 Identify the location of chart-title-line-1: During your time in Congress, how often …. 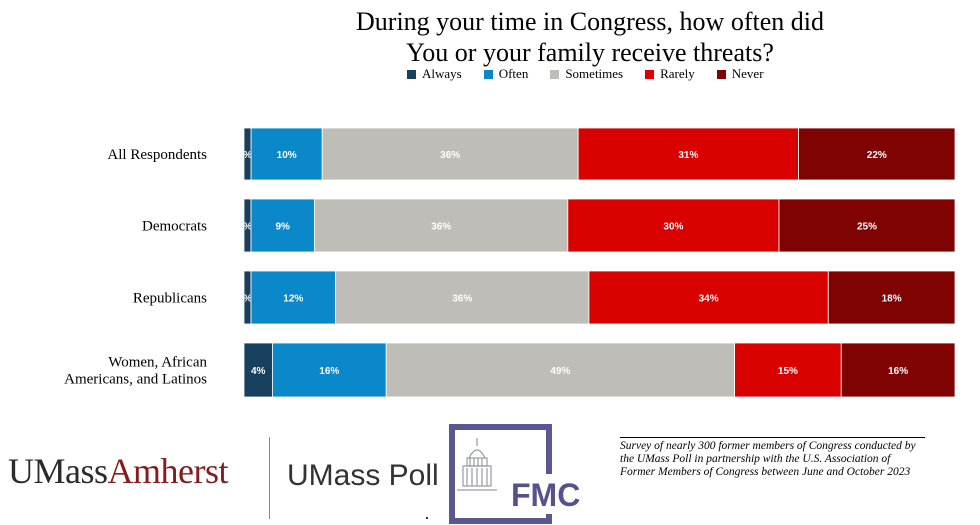
(590, 21).